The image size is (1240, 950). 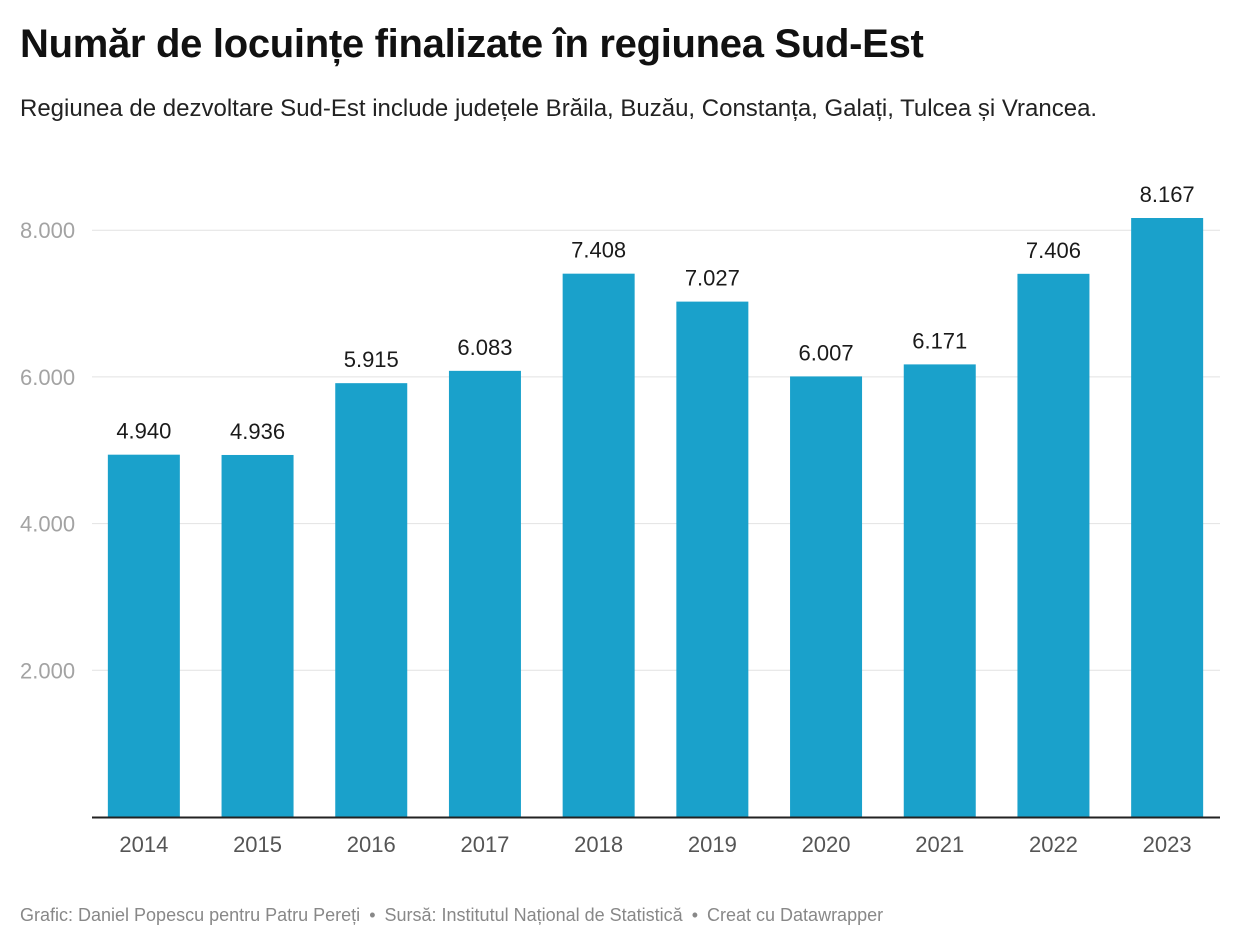 I want to click on x-tick-label: 2022, so click(x=1053, y=844).